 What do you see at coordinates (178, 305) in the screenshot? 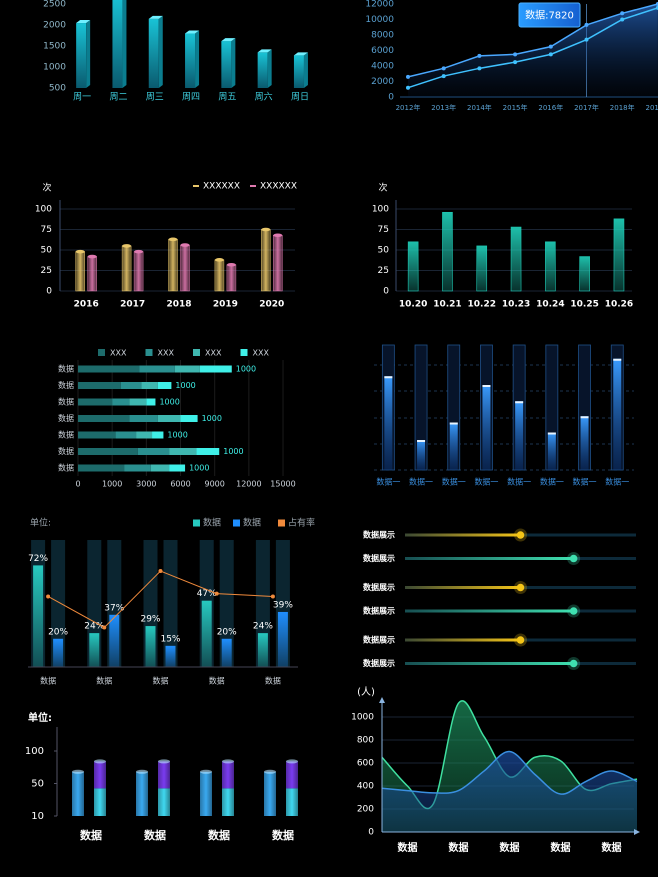
I see `x-tick-label: 2018` at bounding box center [178, 305].